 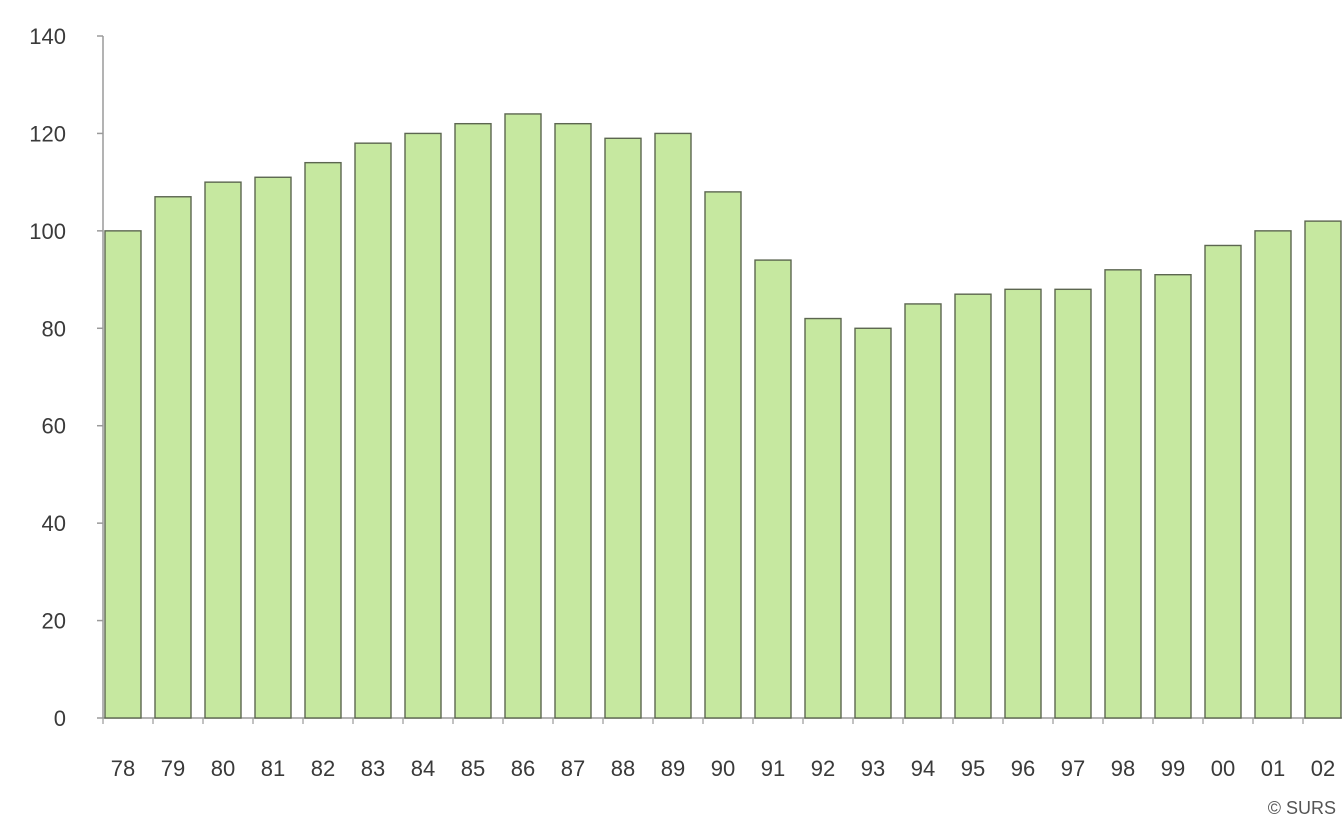 I want to click on x-tick-label: 80, so click(x=223, y=768).